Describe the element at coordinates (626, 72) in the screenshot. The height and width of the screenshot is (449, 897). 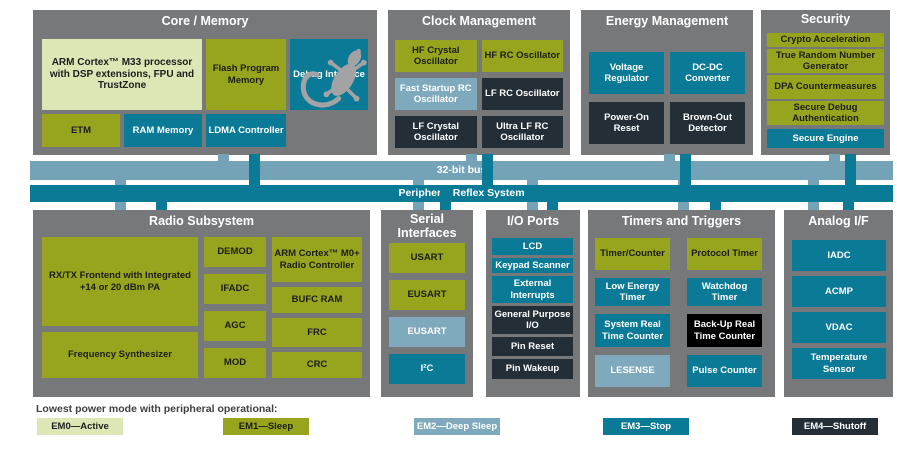
I see `voltage-regulator-label: Voltage Regulator` at that location.